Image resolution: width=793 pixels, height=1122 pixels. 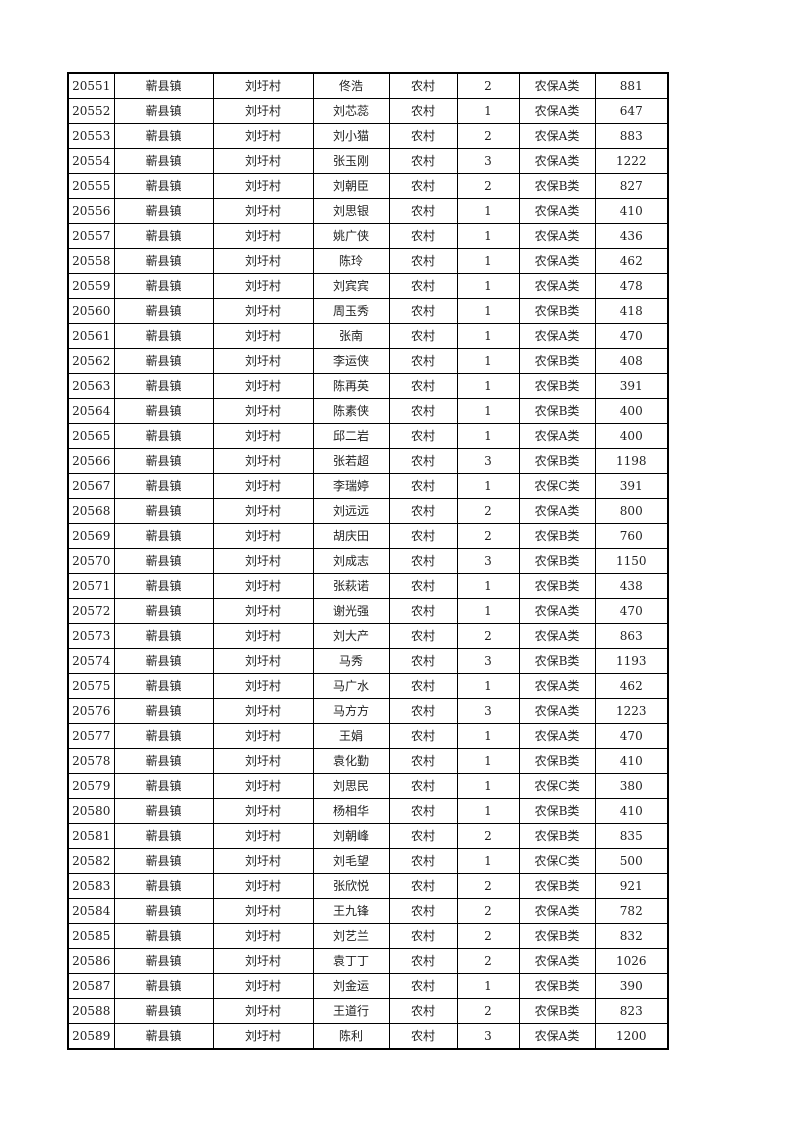 I want to click on name-cell: 刘芯蕊, so click(x=351, y=111).